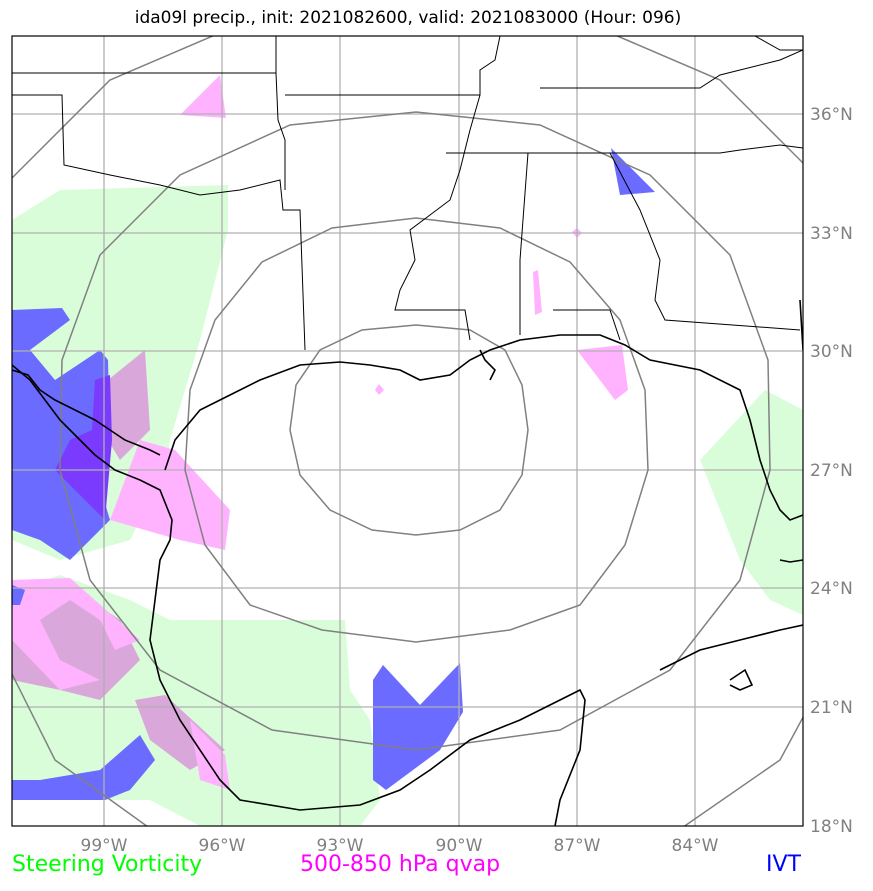 This screenshot has width=873, height=891. Describe the element at coordinates (831, 352) in the screenshot. I see `lat-tick-30n: 30°N` at that location.